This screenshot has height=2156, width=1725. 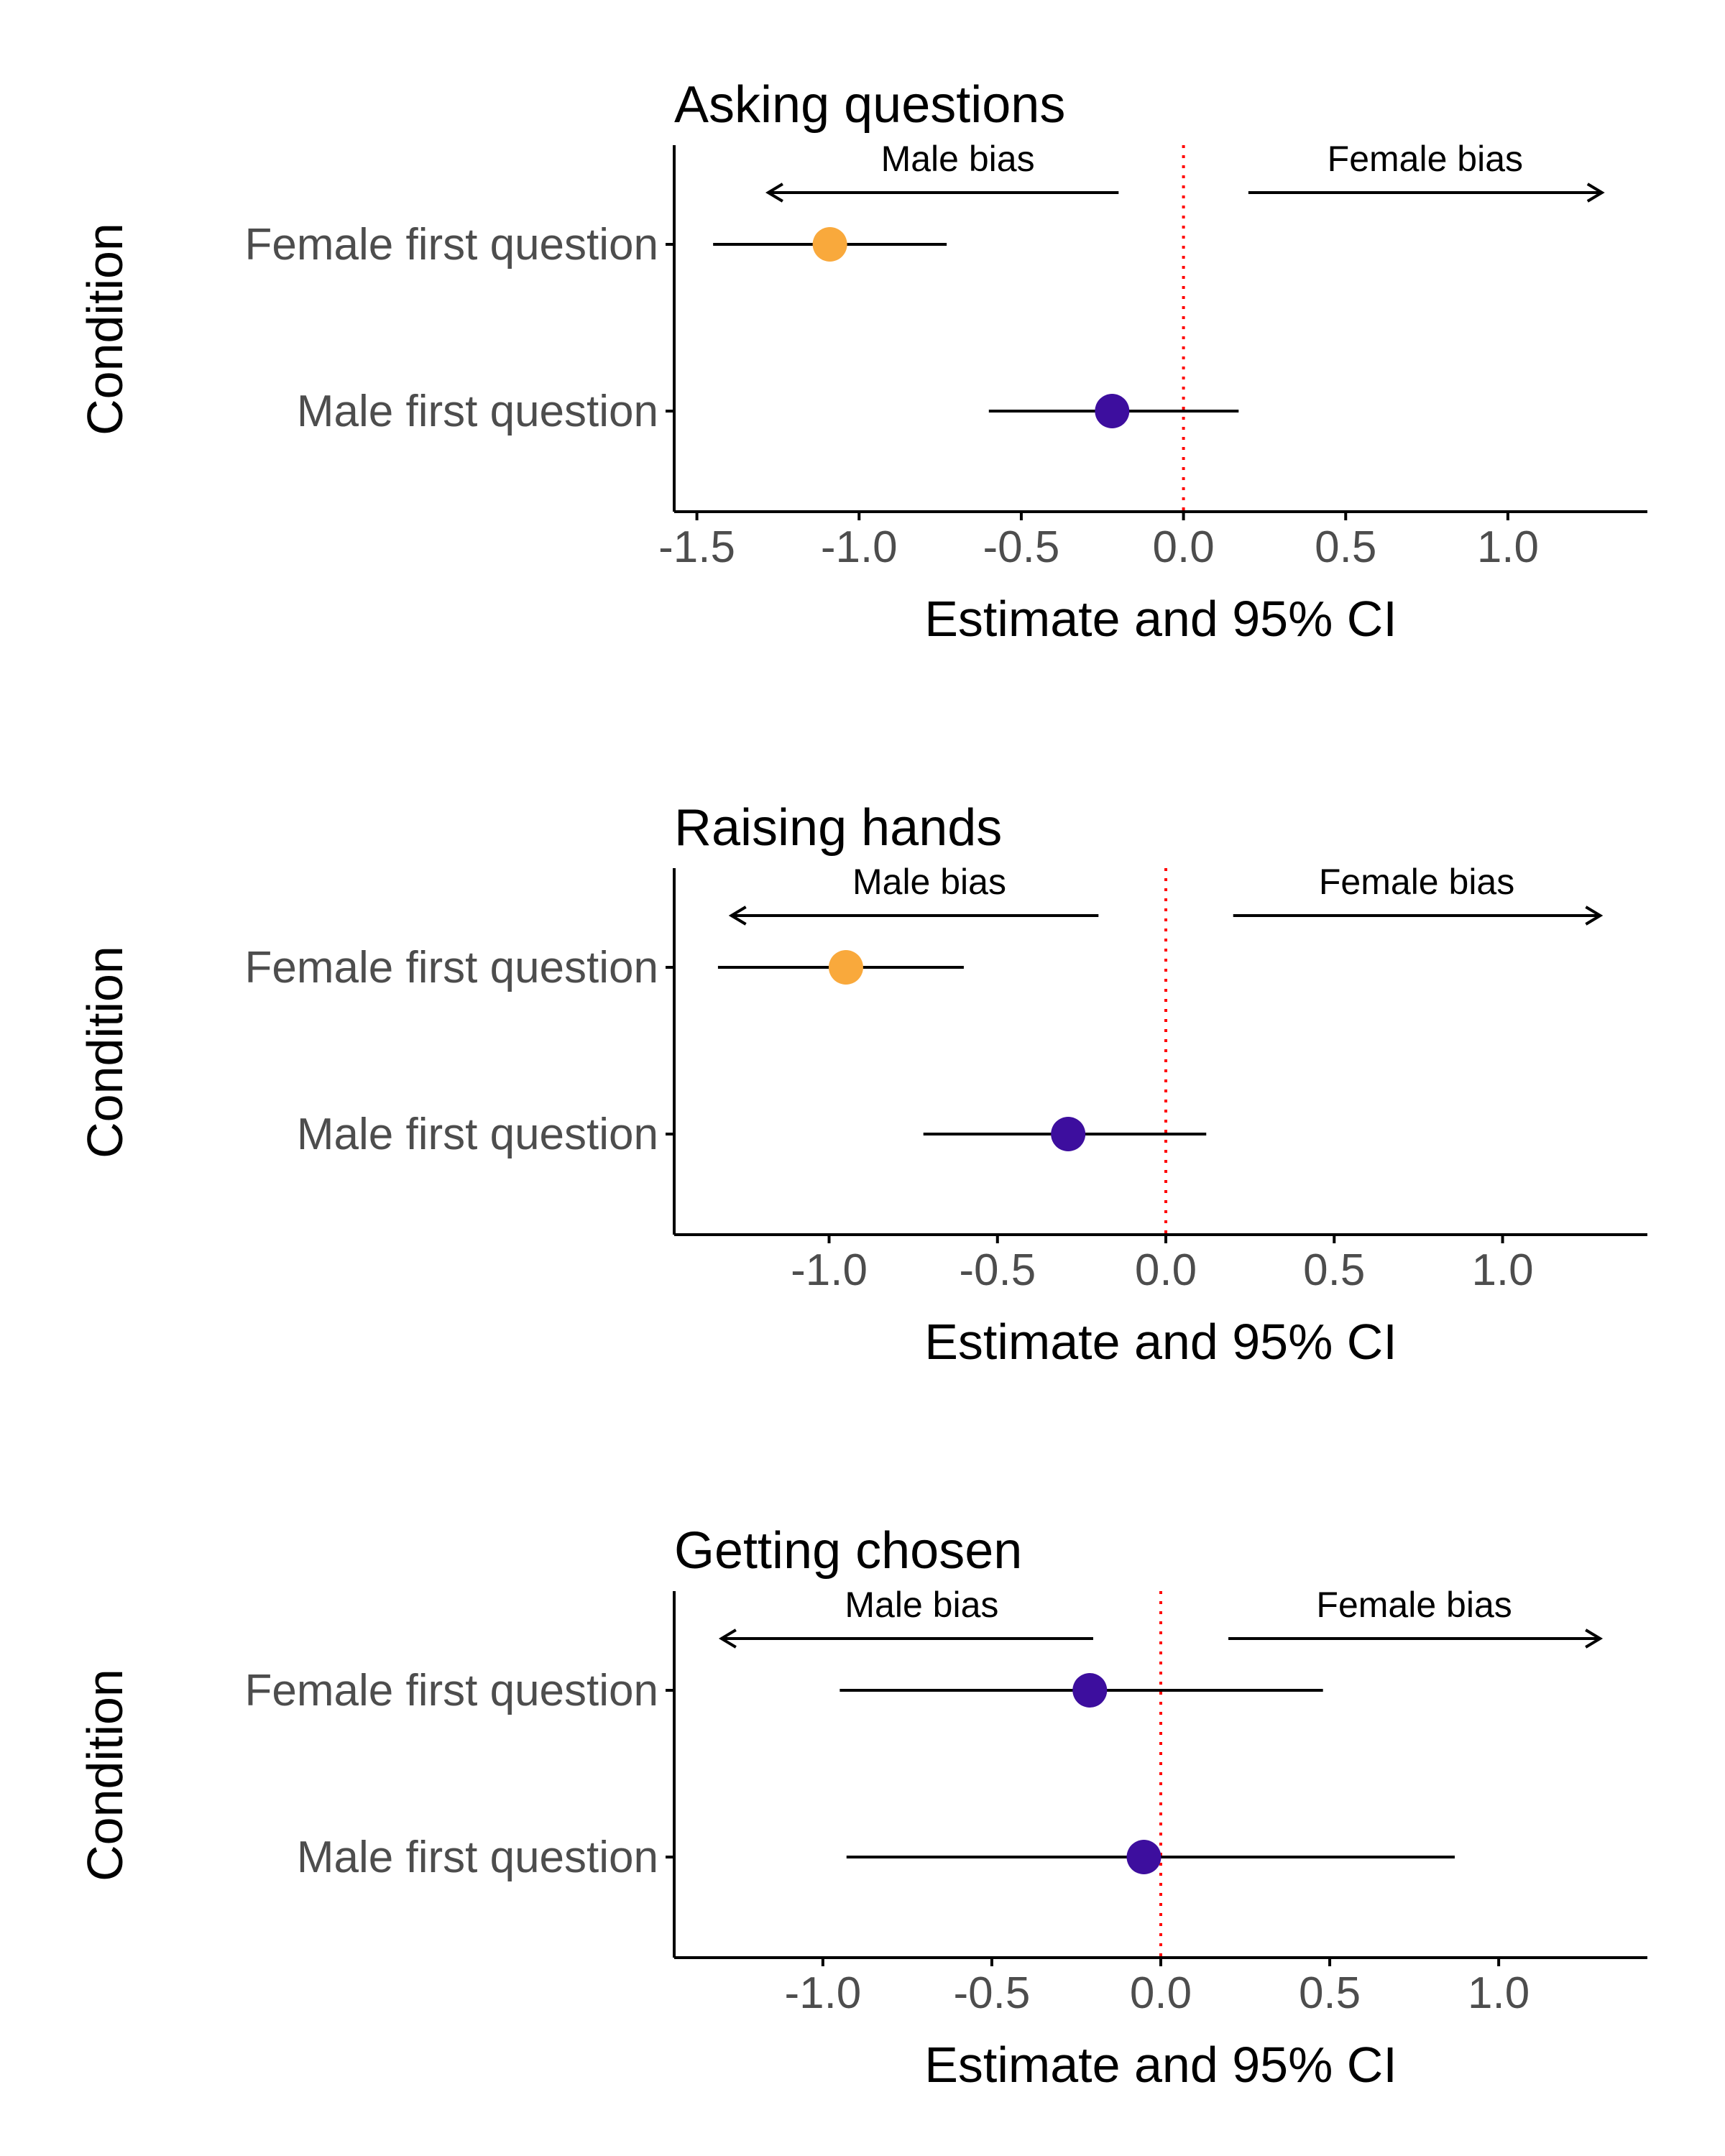 What do you see at coordinates (696, 547) in the screenshot?
I see `x-tick-label: -1.5` at bounding box center [696, 547].